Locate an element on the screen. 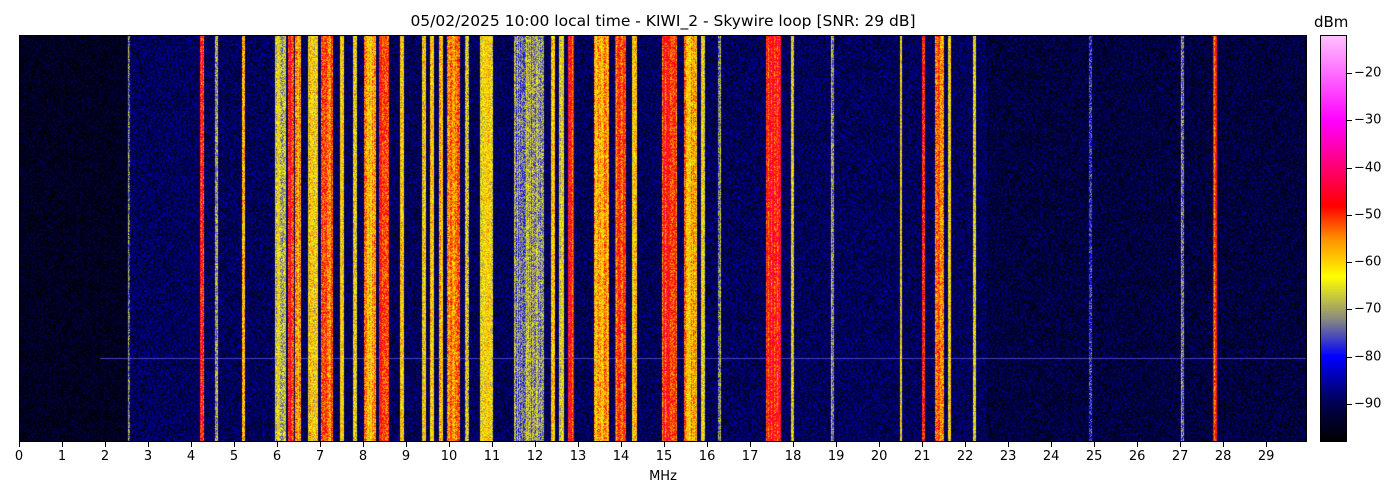 This screenshot has width=1400, height=500. colorbar-frame is located at coordinates (1333, 238).